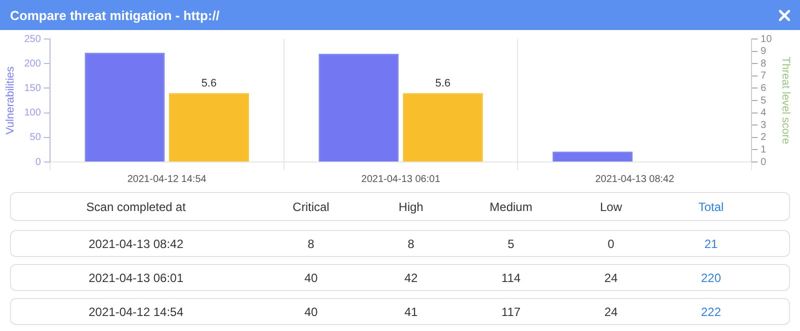 The width and height of the screenshot is (800, 331). I want to click on y-tick-label: 0, so click(38, 162).